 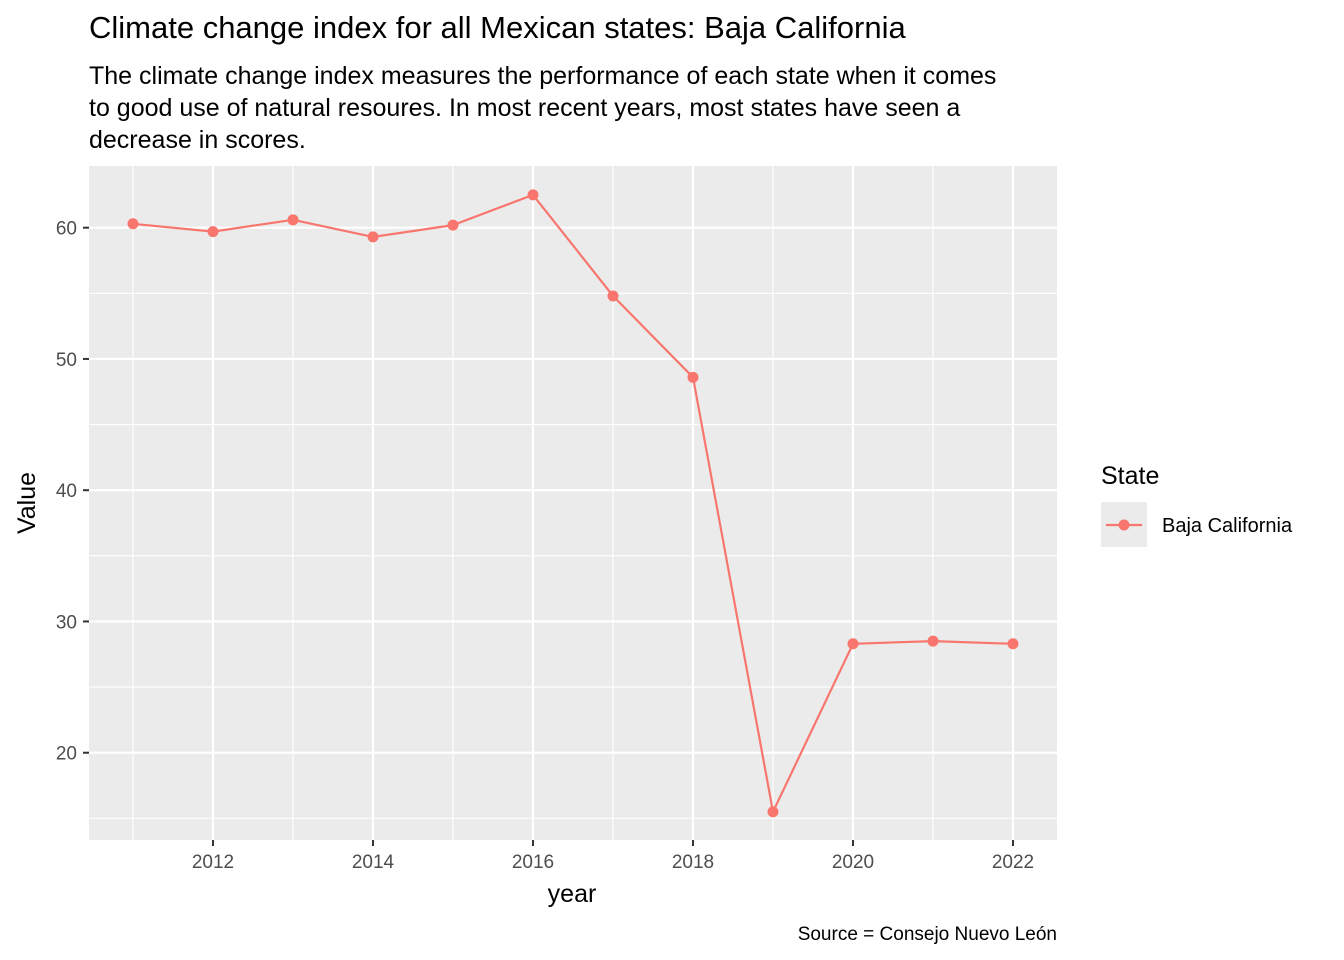 What do you see at coordinates (533, 862) in the screenshot?
I see `x-tick-label: 2016` at bounding box center [533, 862].